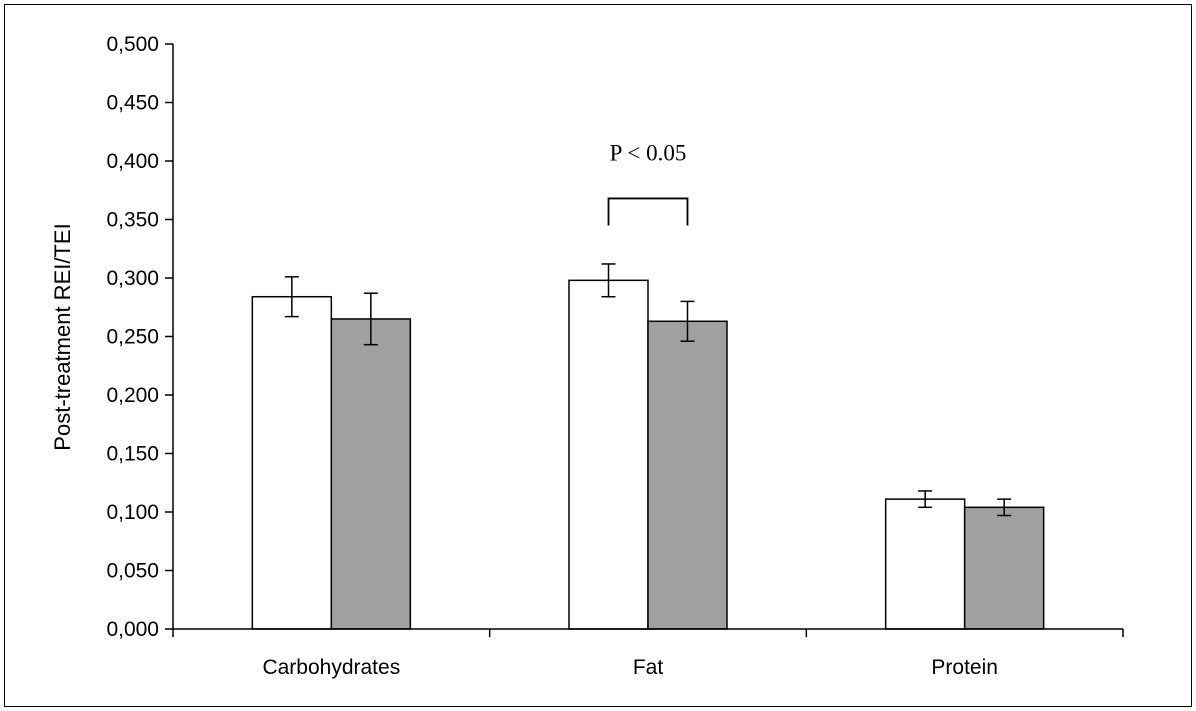  What do you see at coordinates (132, 278) in the screenshot?
I see `y-tick-label: 0,300` at bounding box center [132, 278].